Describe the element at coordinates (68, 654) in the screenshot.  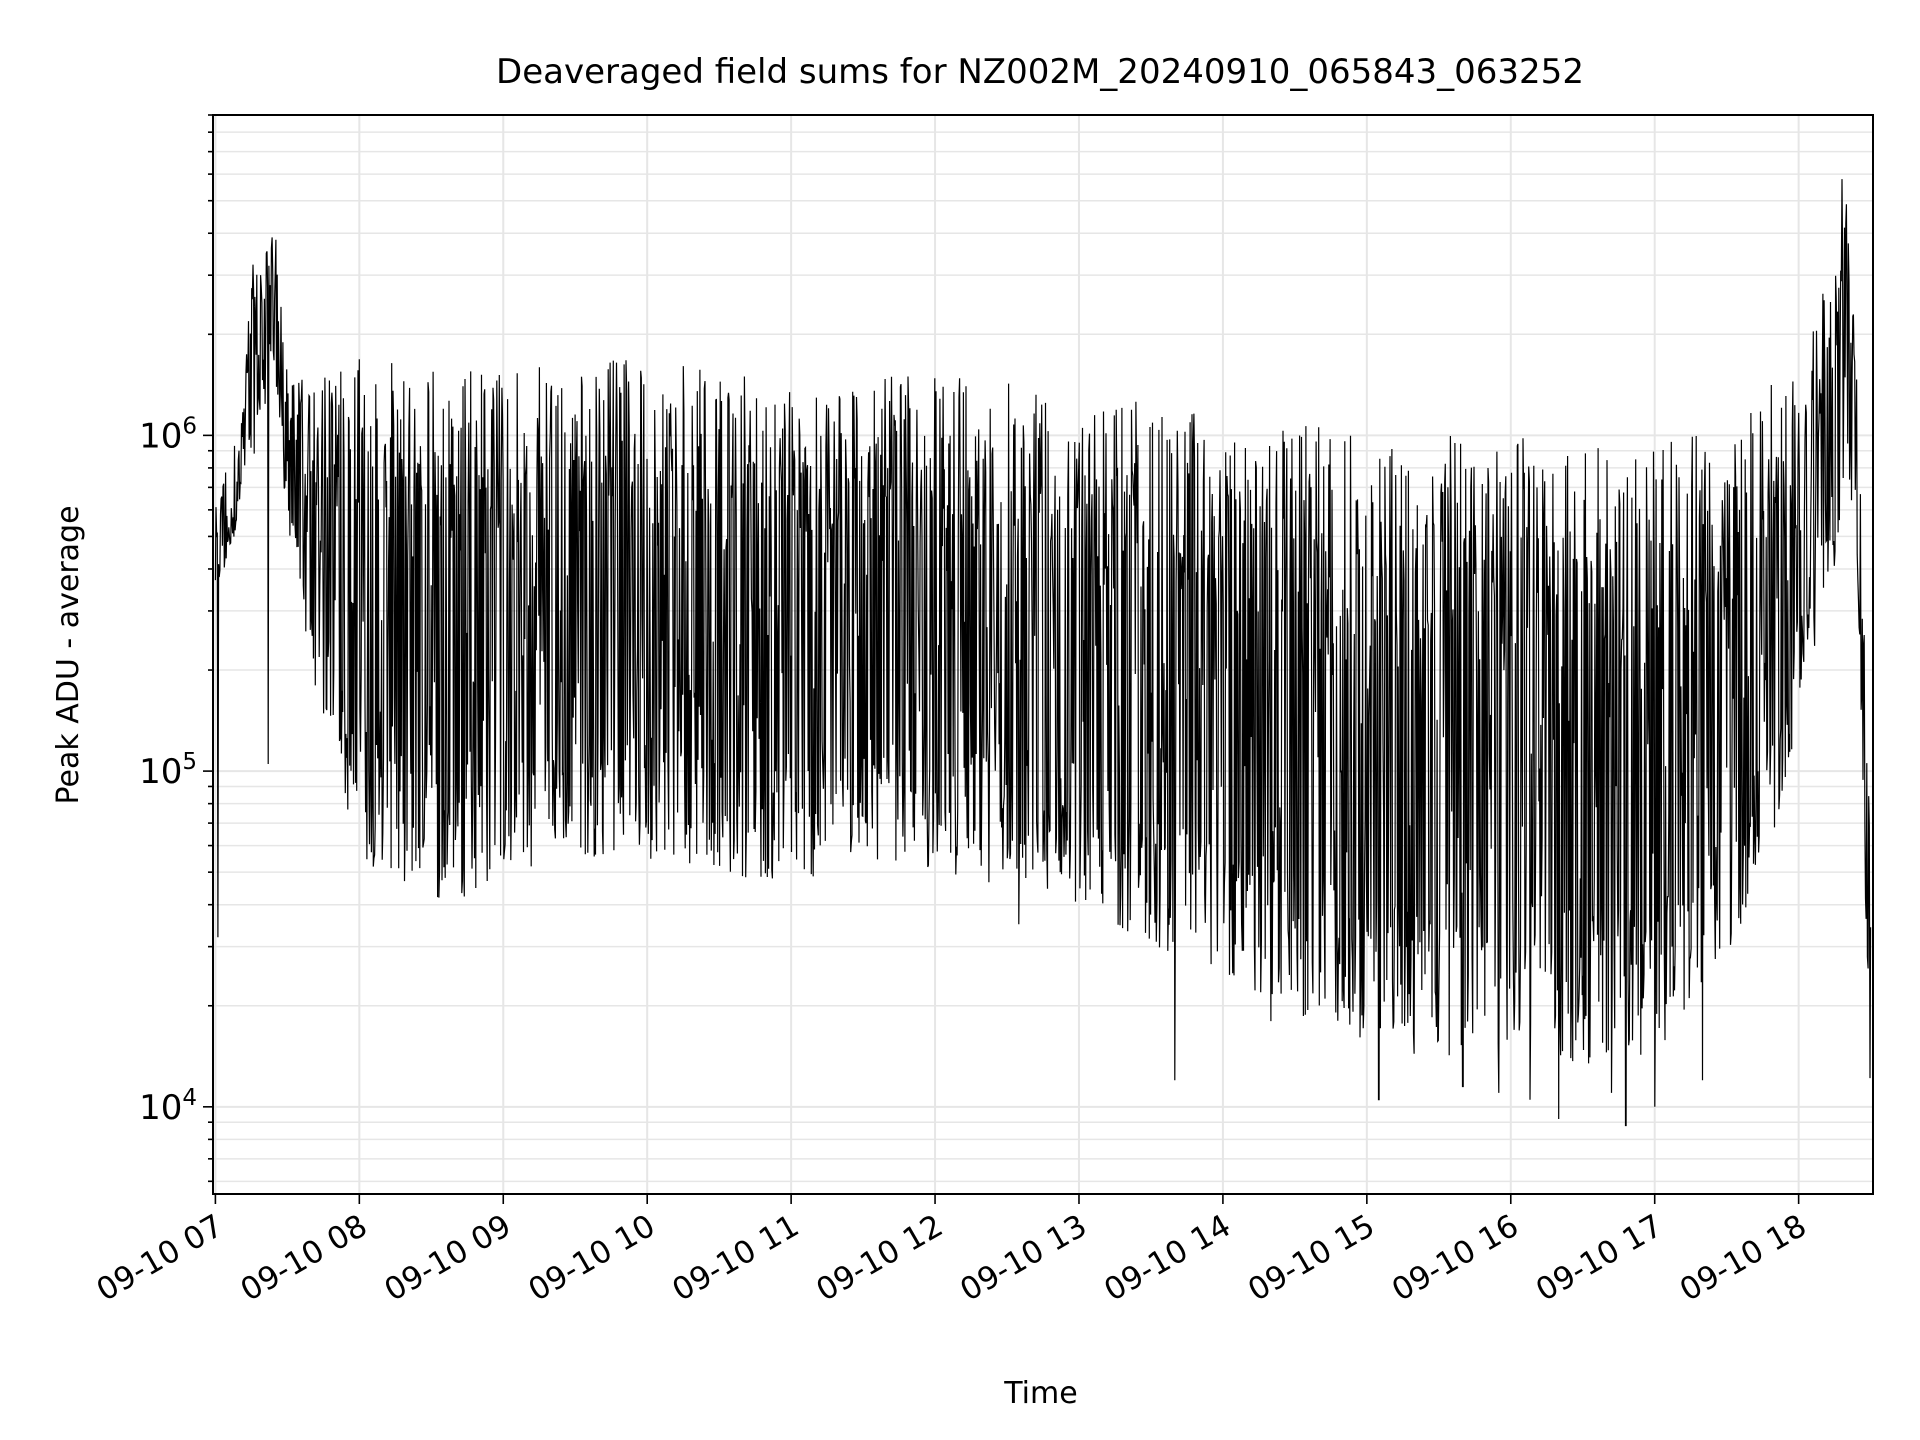
I see `y-axis-label: Peak ADU - average` at that location.